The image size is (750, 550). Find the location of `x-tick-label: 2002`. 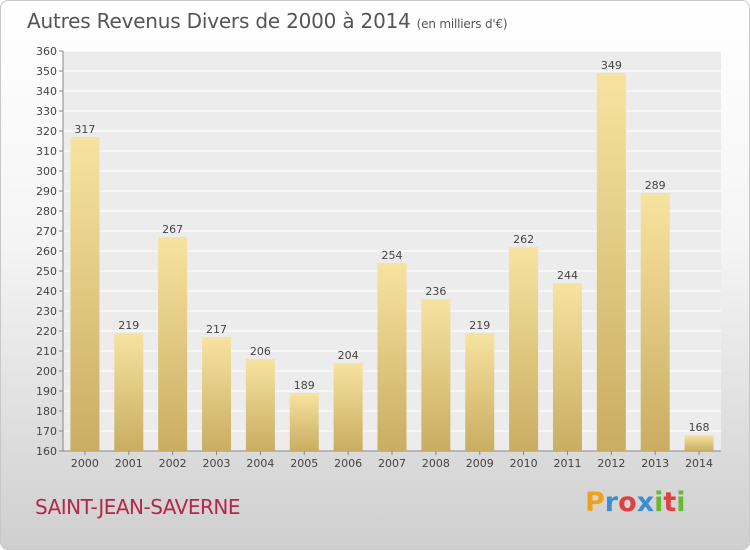

x-tick-label: 2002 is located at coordinates (173, 463).